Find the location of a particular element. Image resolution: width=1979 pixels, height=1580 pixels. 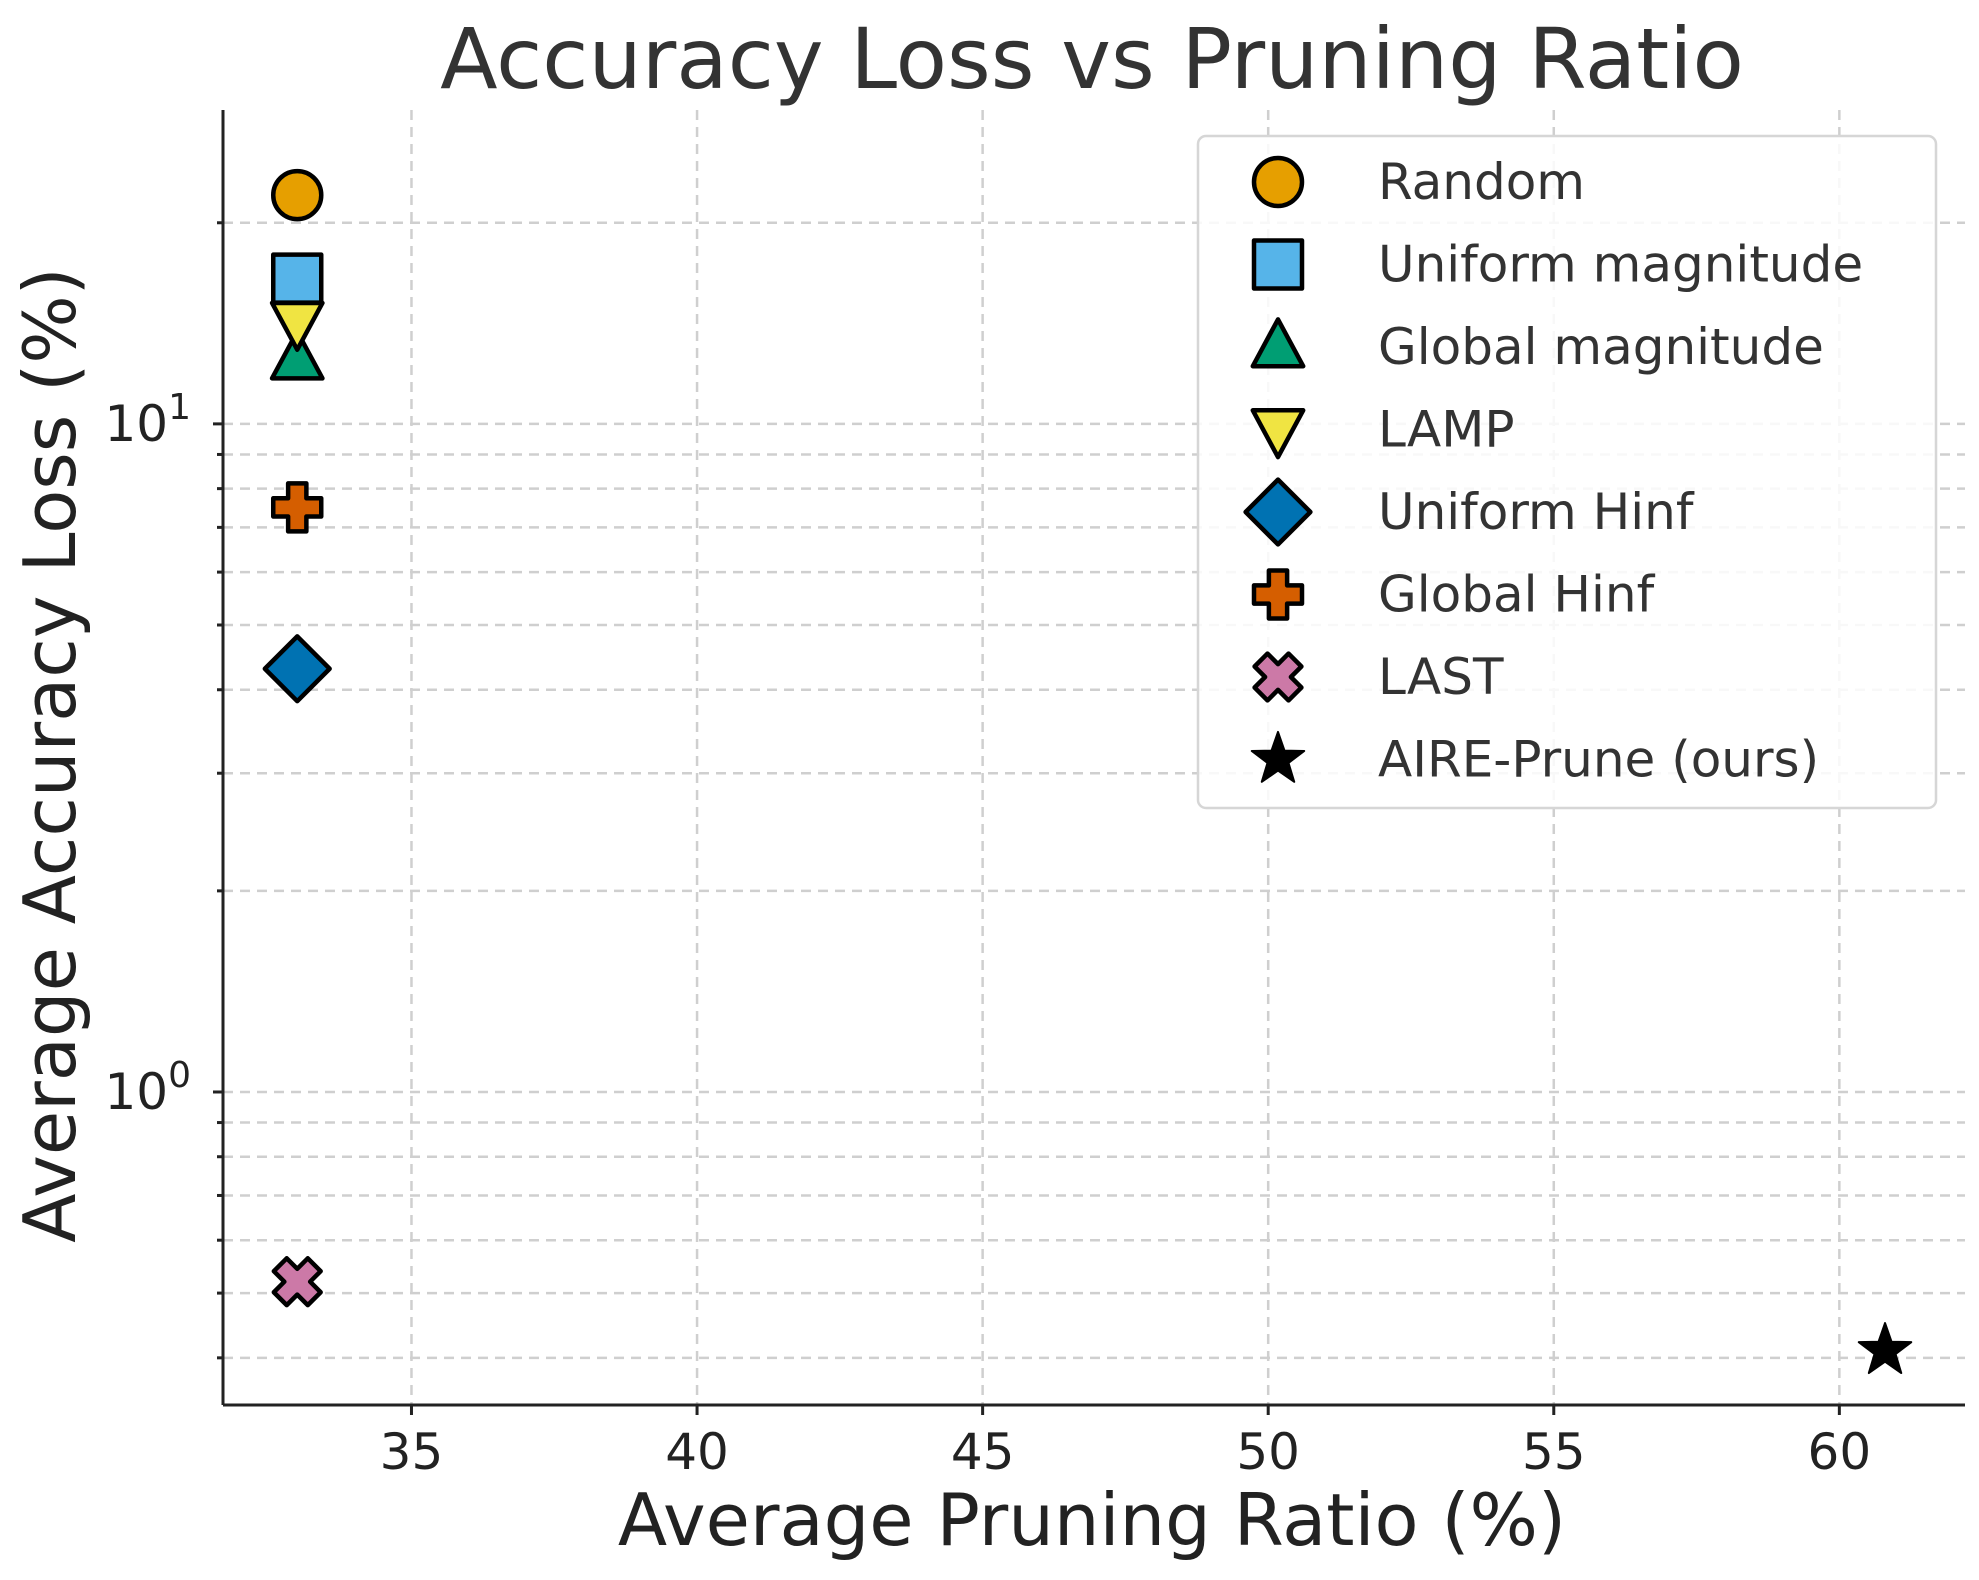

y-tick-label: 10¹ is located at coordinates (147, 420).